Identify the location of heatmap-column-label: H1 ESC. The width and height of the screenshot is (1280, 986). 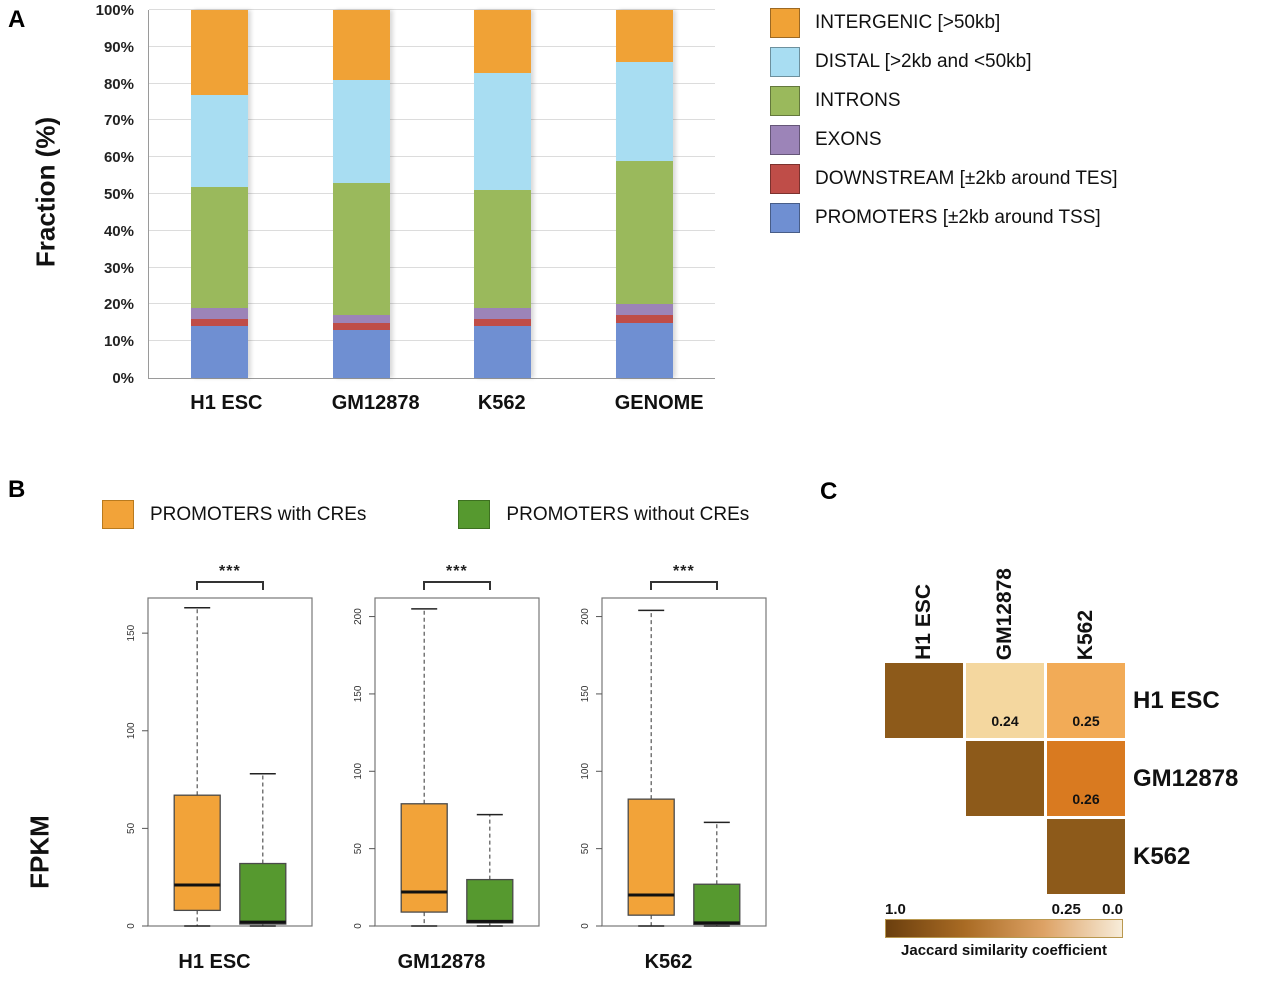
(923, 622).